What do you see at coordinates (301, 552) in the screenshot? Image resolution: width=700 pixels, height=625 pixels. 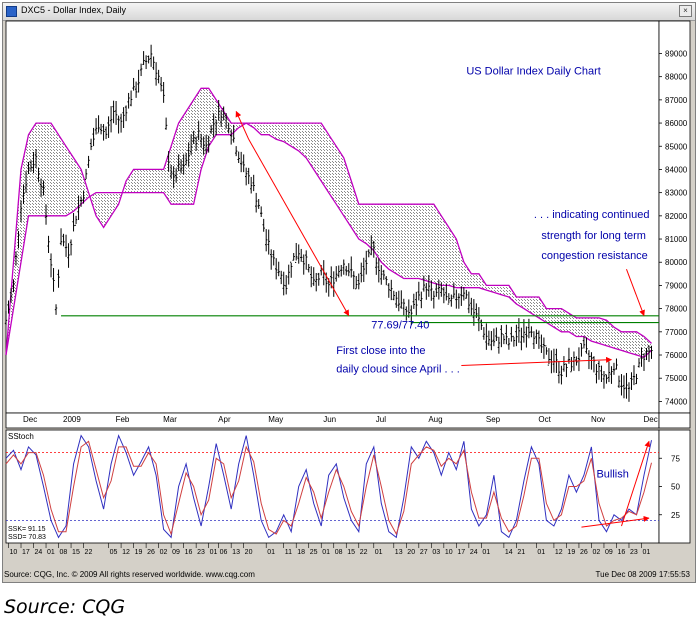 I see `day-label: 18` at bounding box center [301, 552].